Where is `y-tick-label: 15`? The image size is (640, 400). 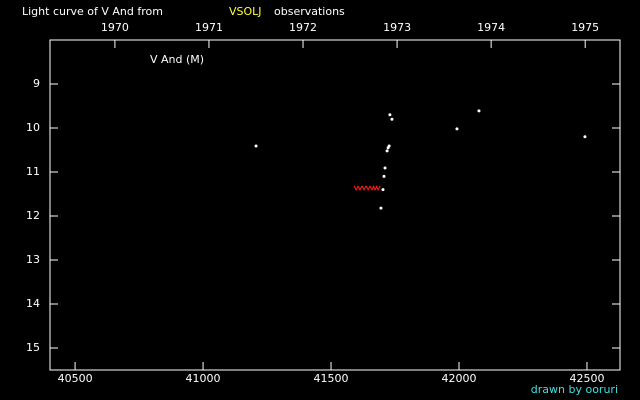
y-tick-label: 15 is located at coordinates (33, 347).